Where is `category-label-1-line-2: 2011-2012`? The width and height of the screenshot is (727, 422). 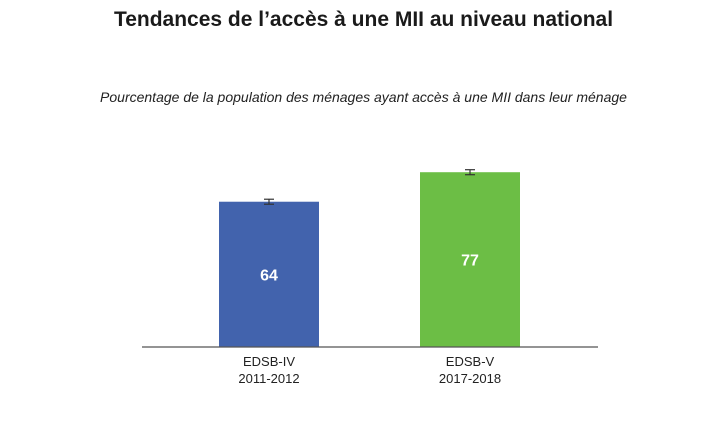
category-label-1-line-2: 2011-2012 is located at coordinates (268, 378).